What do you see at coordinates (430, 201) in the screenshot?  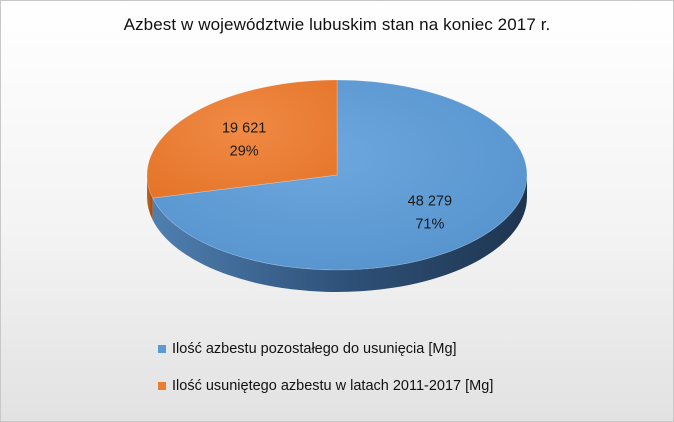 I see `data-label-value-remaining: 48 279` at bounding box center [430, 201].